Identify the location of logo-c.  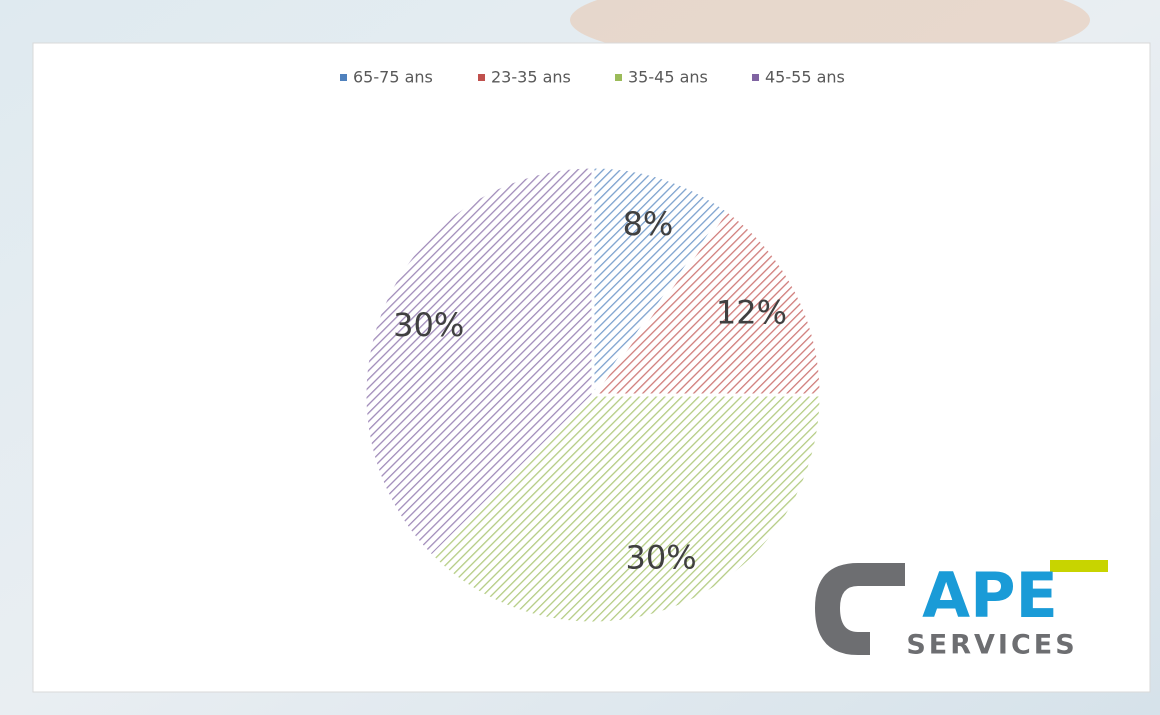
(860, 609).